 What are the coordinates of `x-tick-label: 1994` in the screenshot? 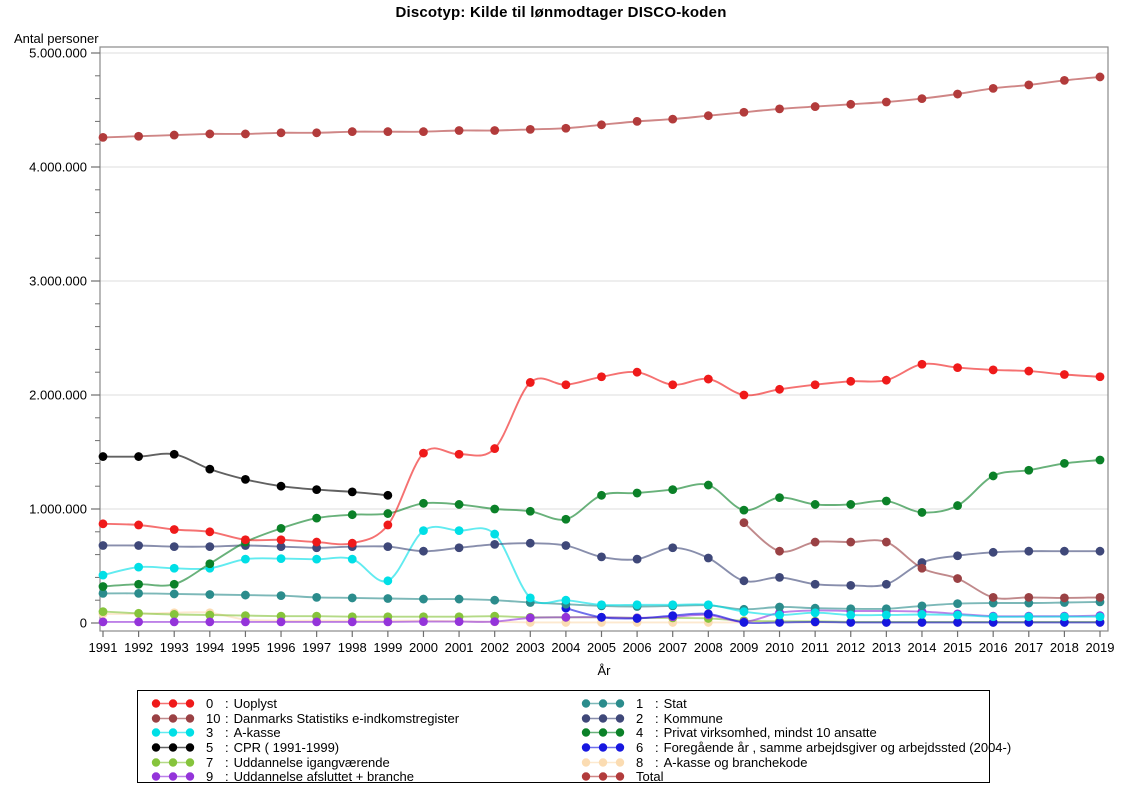 It's located at (209, 647).